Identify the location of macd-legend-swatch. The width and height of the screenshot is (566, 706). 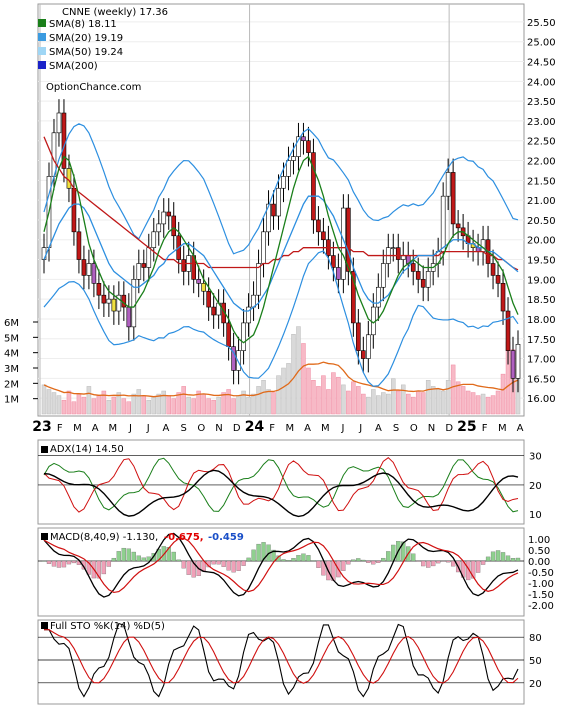
(44, 536).